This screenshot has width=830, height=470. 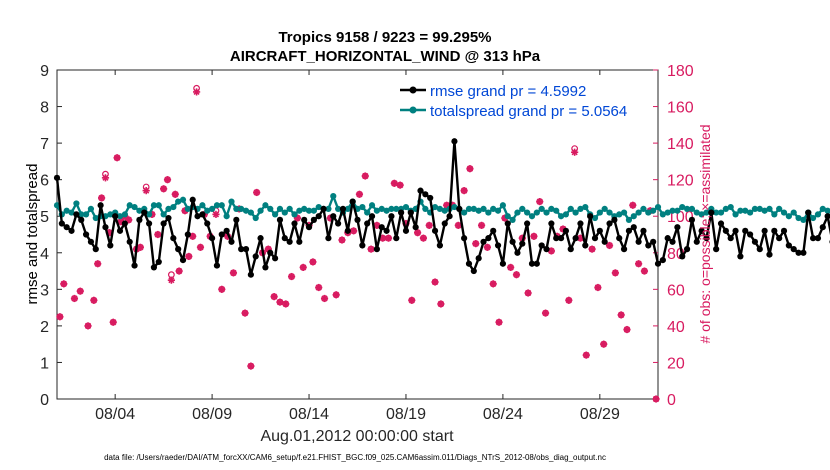 What do you see at coordinates (44, 363) in the screenshot?
I see `y-tick-label: 1` at bounding box center [44, 363].